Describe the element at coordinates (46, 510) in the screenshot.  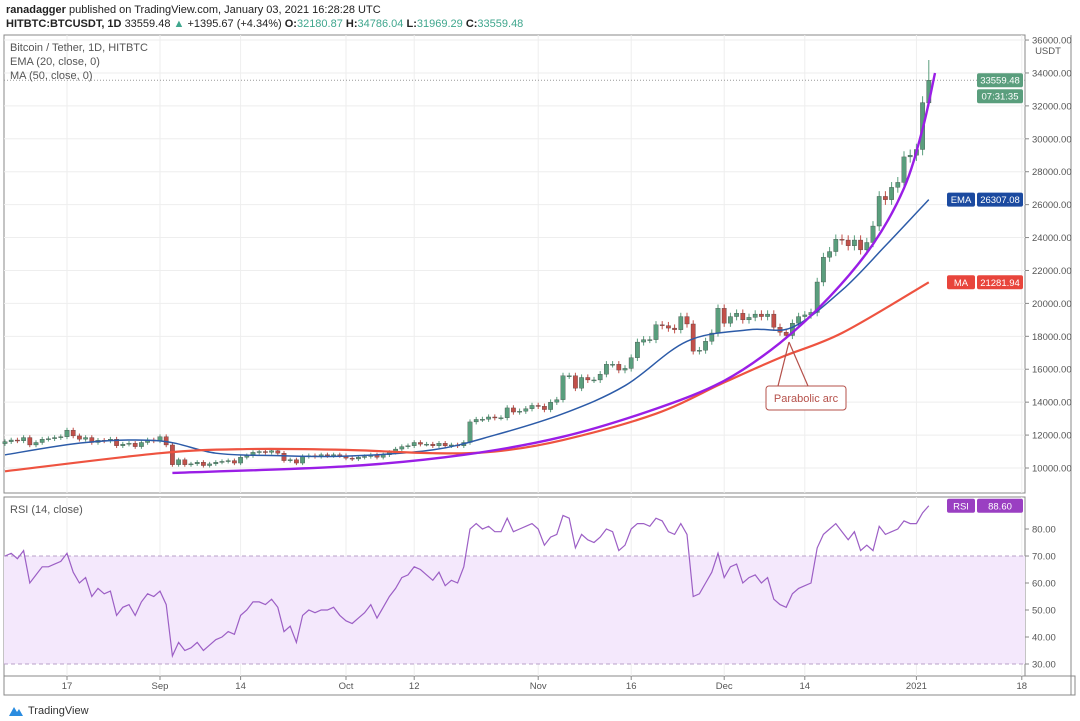
I see `legend-rsi: RSI (14, close)` at that location.